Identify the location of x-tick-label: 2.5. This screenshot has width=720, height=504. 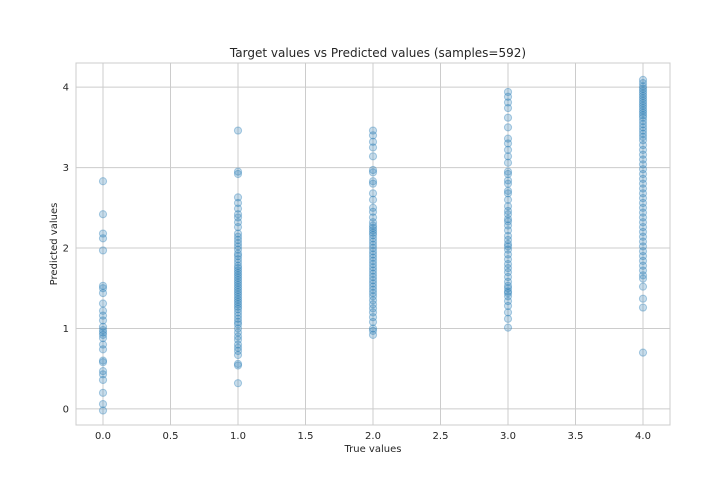
(441, 436).